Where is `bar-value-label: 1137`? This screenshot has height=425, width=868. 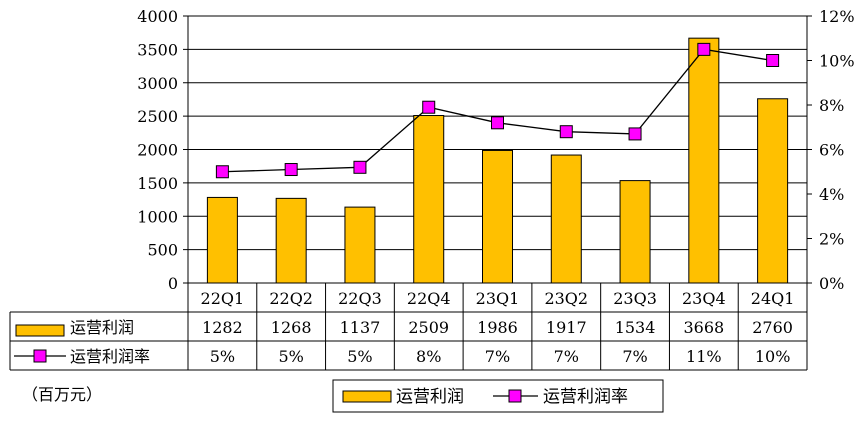 bar-value-label: 1137 is located at coordinates (360, 327).